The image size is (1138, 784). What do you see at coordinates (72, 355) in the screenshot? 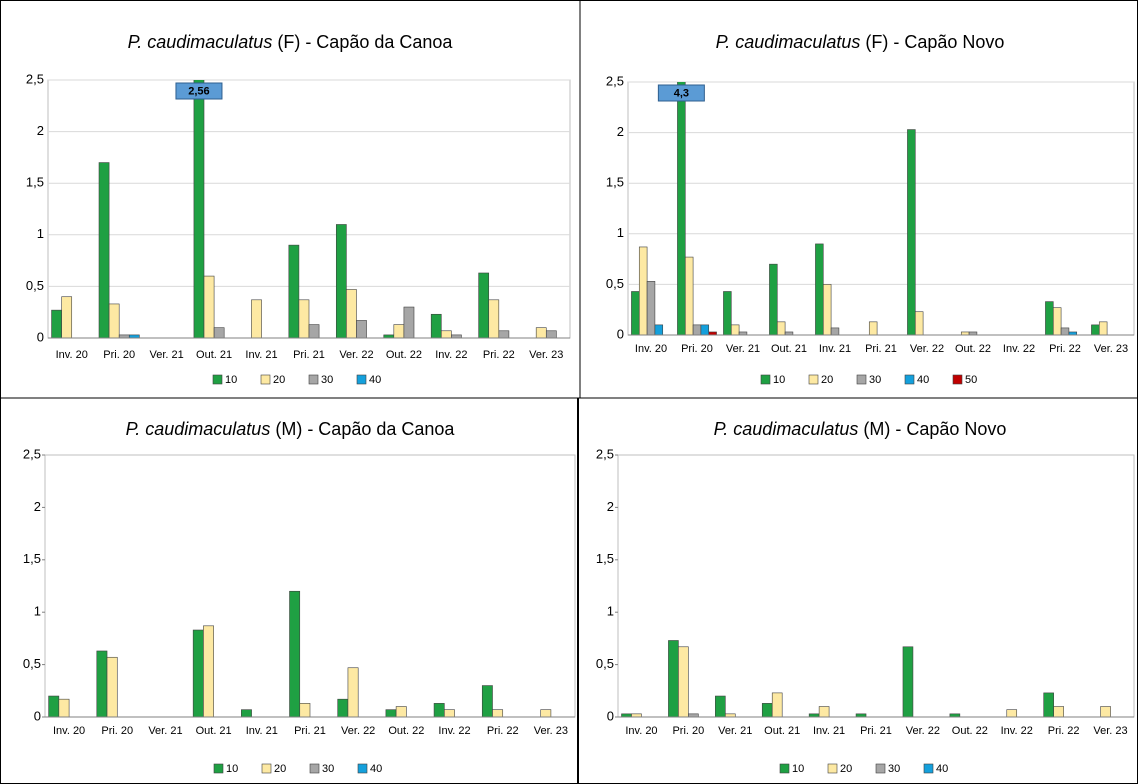
I see `x-tick-label: Inv. 20` at bounding box center [72, 355].